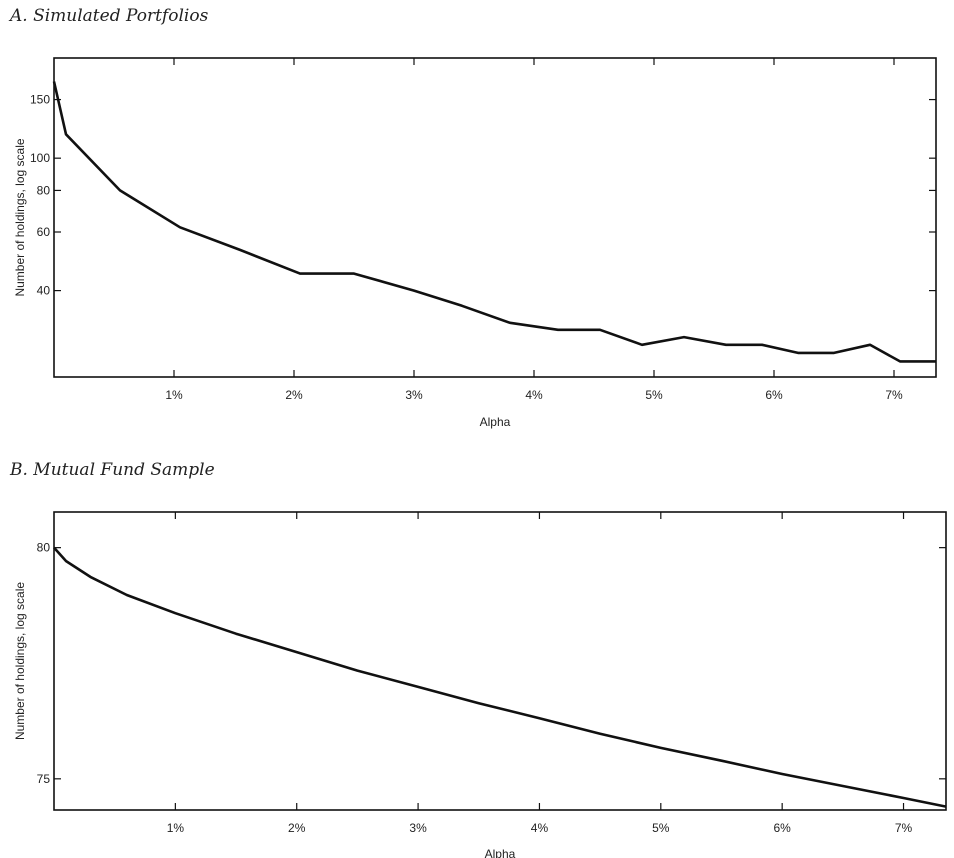 This screenshot has height=858, width=954. Describe the element at coordinates (44, 779) in the screenshot. I see `panel-b-y-tick-label: 75` at that location.